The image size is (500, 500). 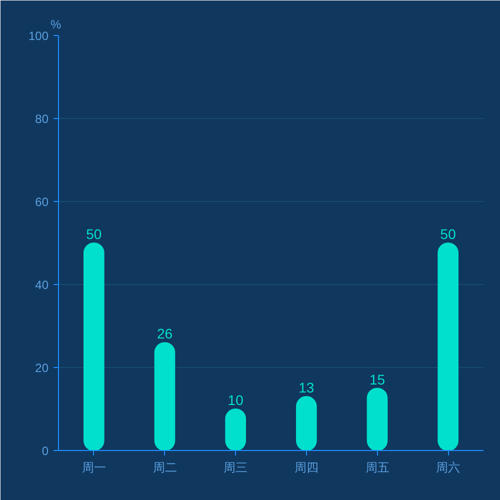 What do you see at coordinates (448, 467) in the screenshot?
I see `x-tick-label: 周六` at bounding box center [448, 467].